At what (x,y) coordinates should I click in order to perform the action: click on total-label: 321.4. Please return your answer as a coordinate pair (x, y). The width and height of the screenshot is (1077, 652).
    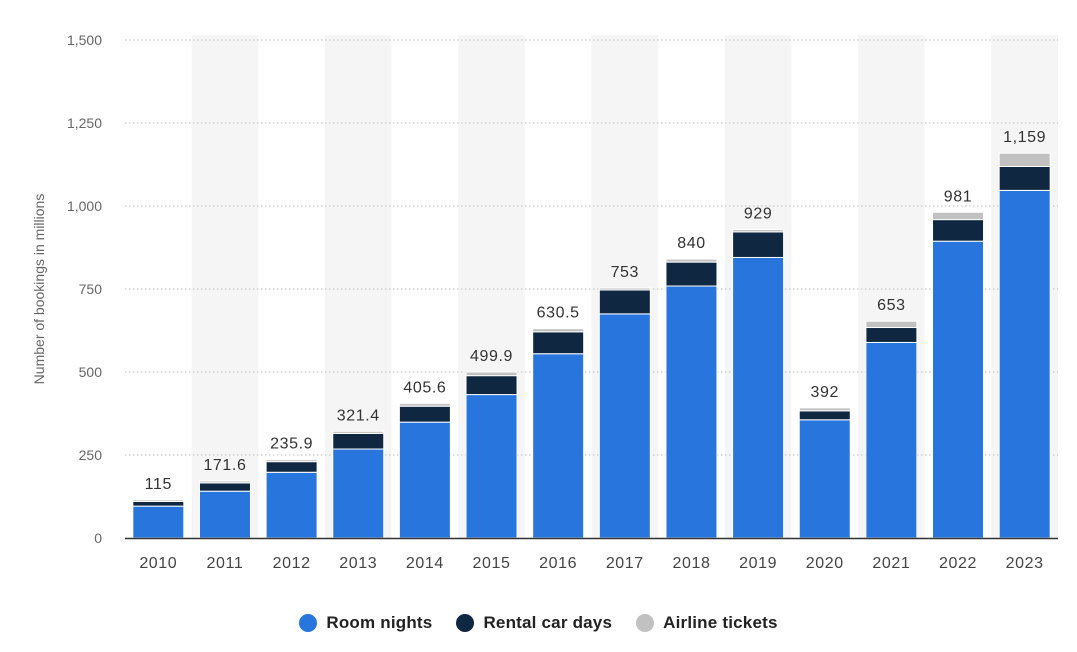
    Looking at the image, I should click on (358, 415).